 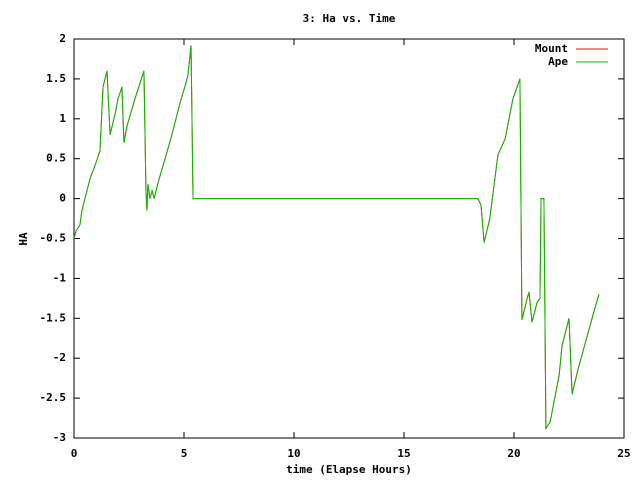 I want to click on y-tick-label: -2.5, so click(x=53, y=397).